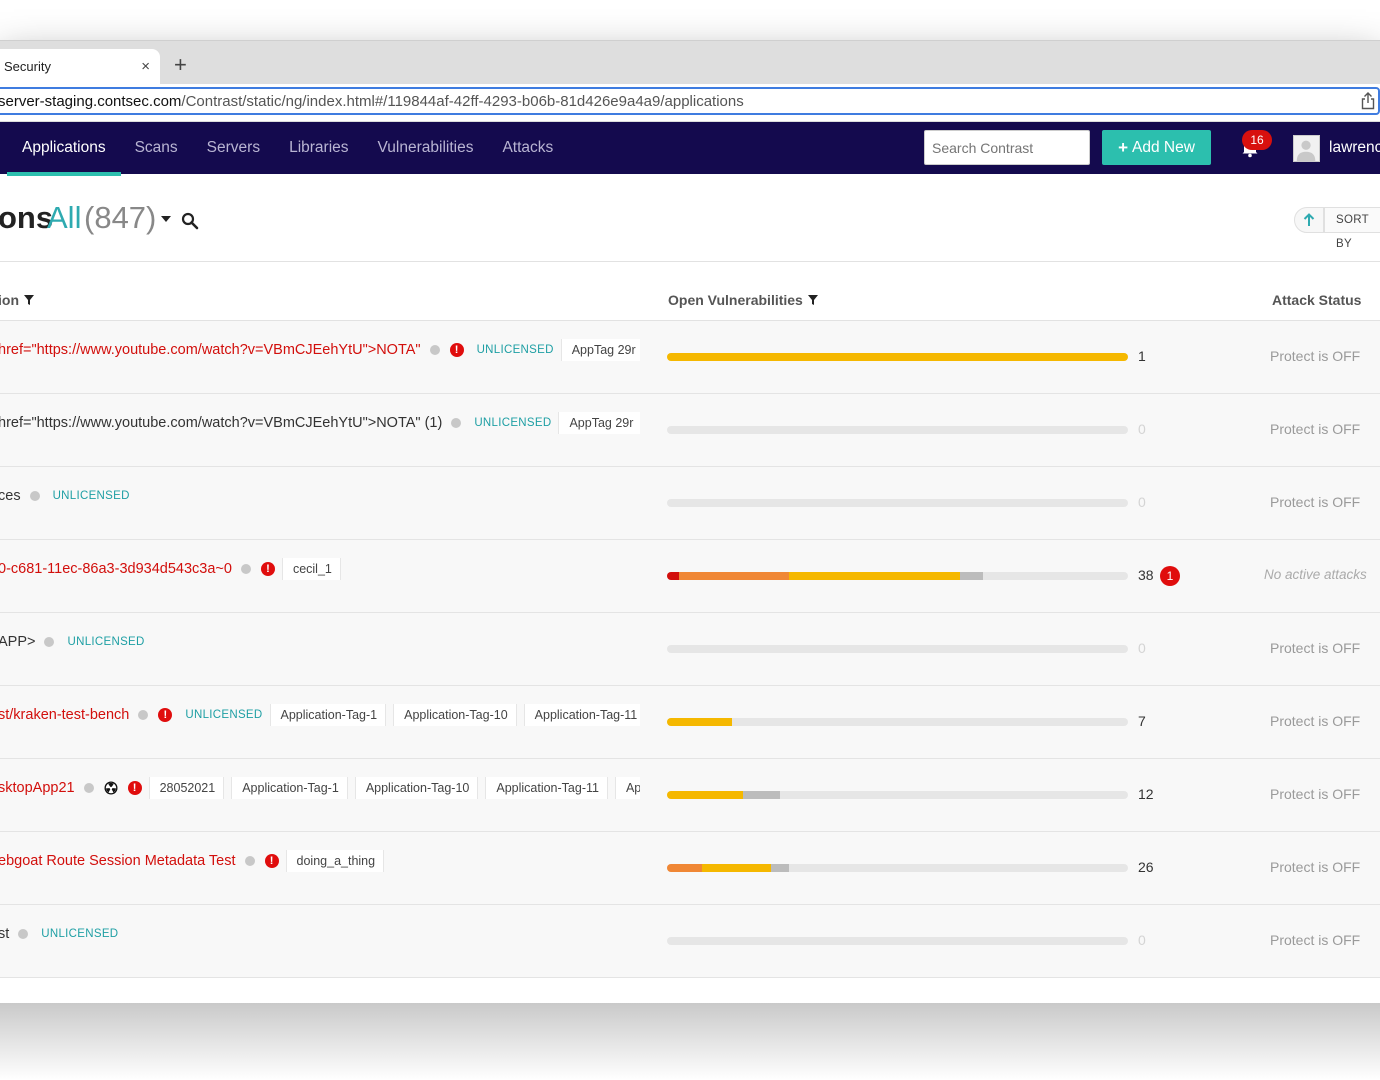  I want to click on application-tag: Appl, so click(627, 788).